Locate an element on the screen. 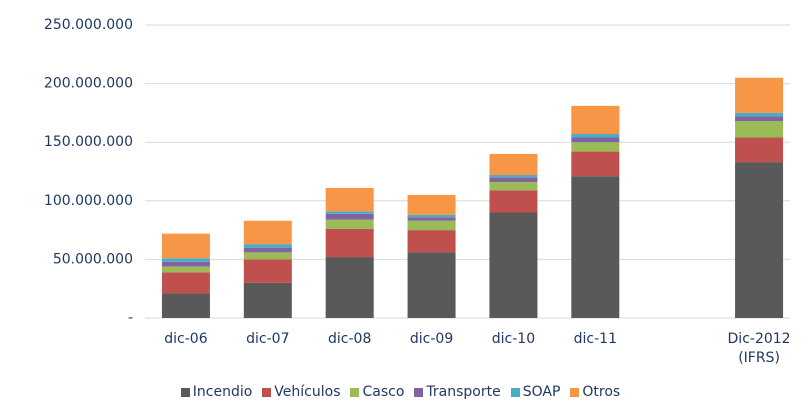 Image resolution: width=801 pixels, height=402 pixels. legend-label: Transporte is located at coordinates (463, 392).